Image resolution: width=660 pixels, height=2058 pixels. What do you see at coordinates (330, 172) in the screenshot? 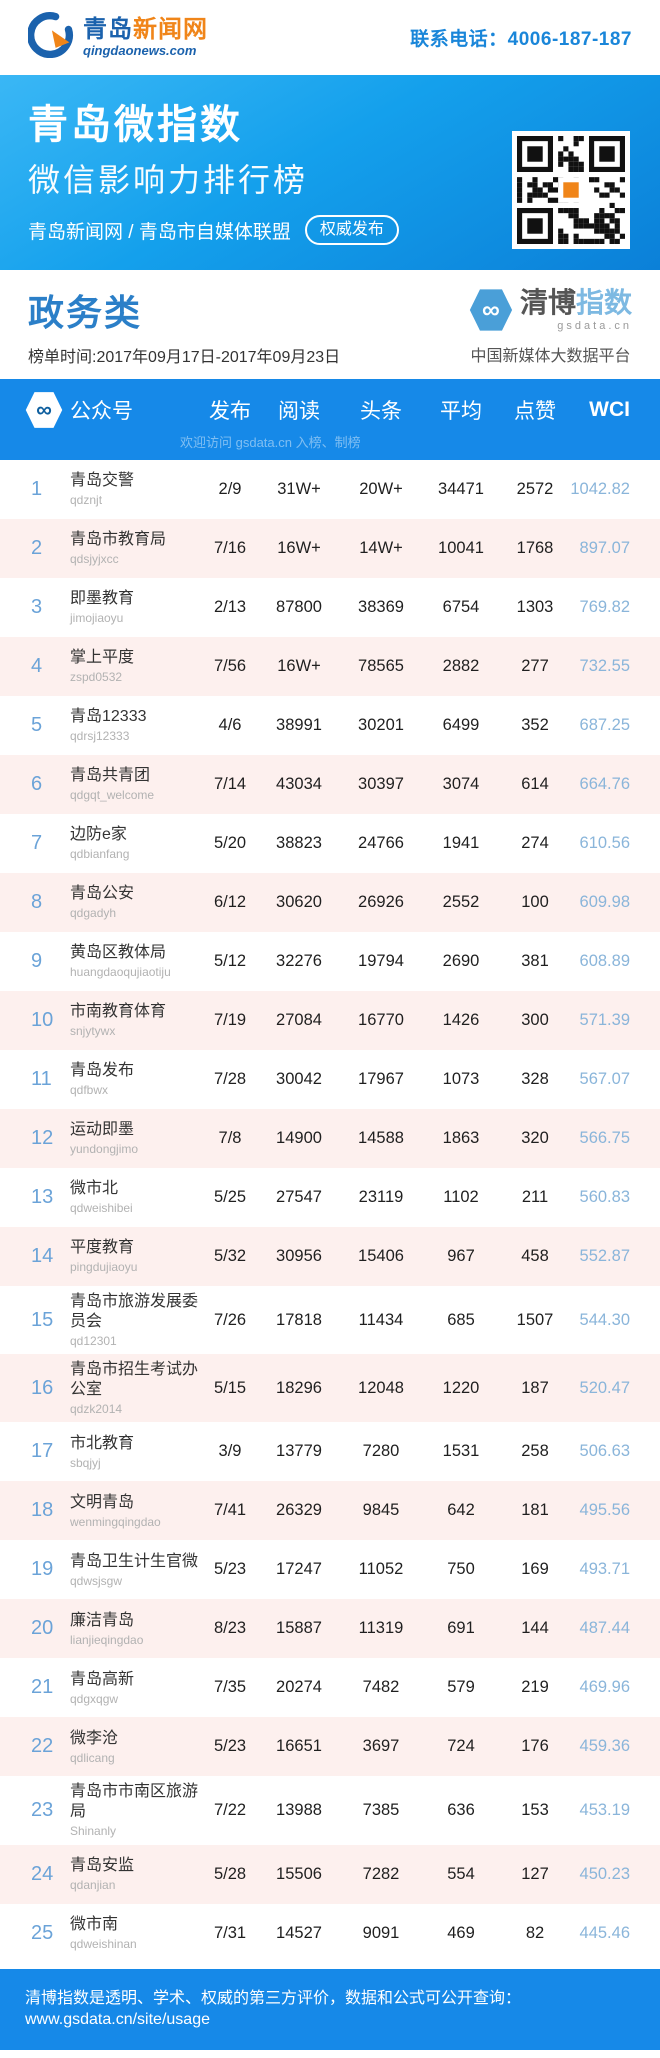
I see `banner: 青岛微指数 微信影响力排行榜 青岛新闻网 / 青岛市自媒体联盟 权威发布` at bounding box center [330, 172].